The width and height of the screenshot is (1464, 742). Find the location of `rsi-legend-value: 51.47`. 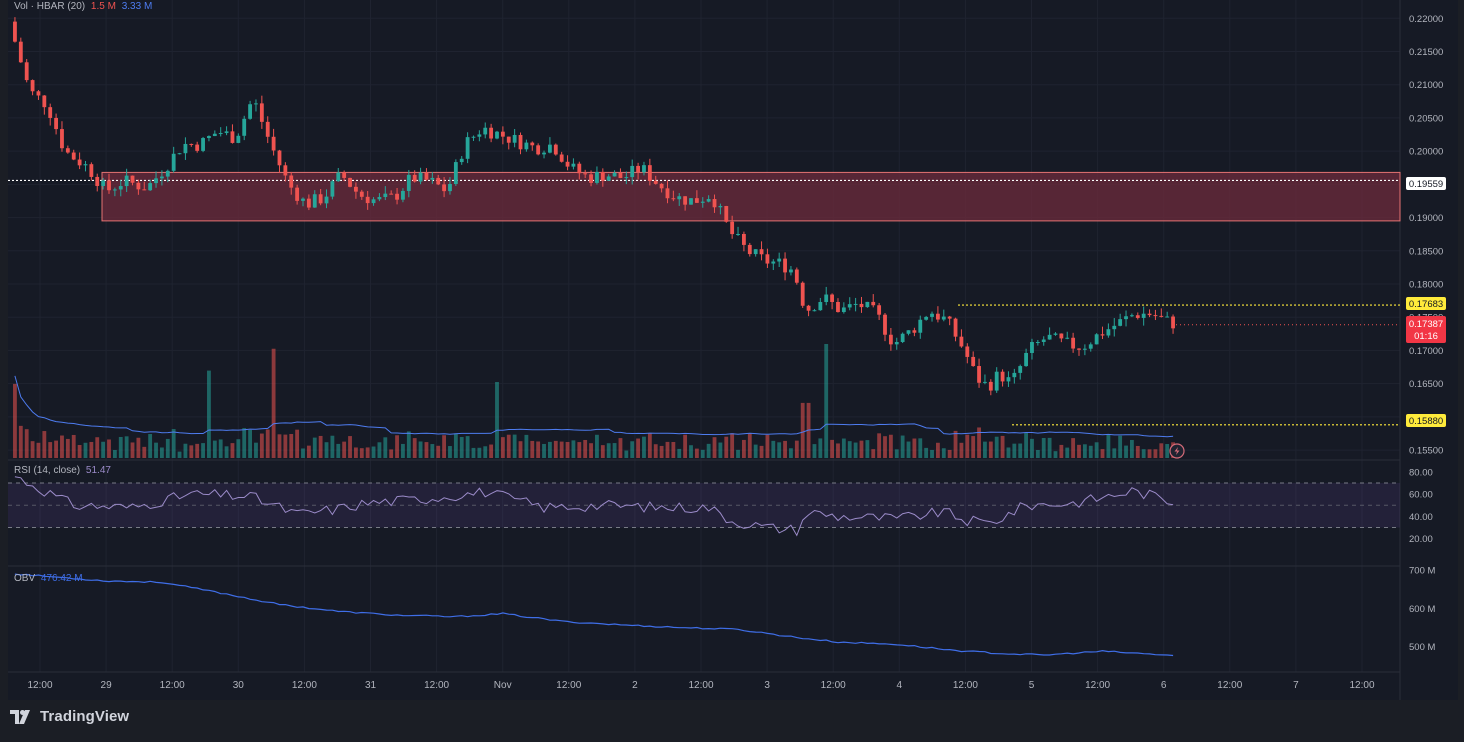

rsi-legend-value: 51.47 is located at coordinates (98, 470).